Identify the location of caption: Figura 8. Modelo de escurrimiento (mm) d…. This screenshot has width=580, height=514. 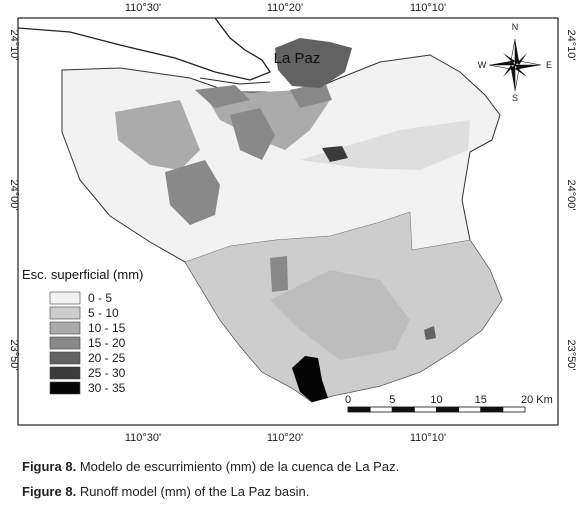
(210, 466).